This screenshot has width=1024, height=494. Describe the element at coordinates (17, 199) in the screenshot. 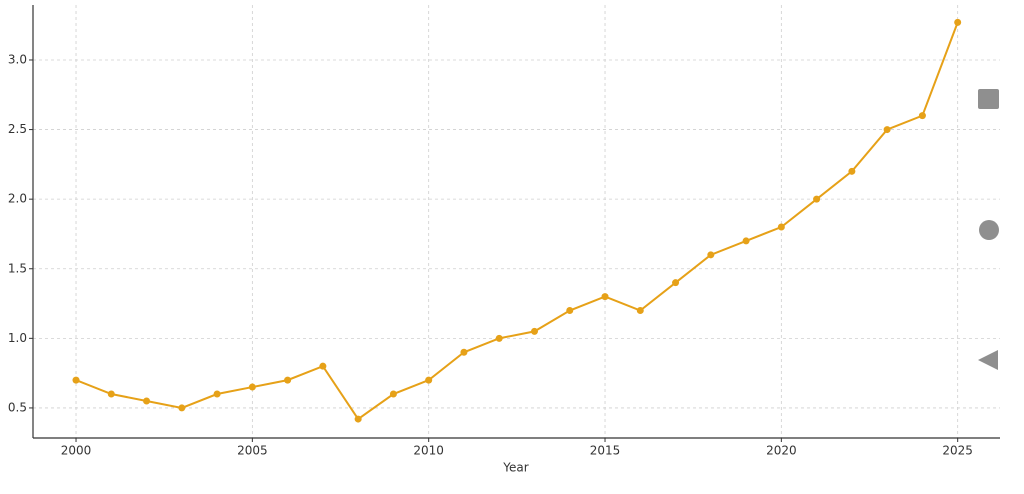

I see `y-tick-label: 2.0` at that location.